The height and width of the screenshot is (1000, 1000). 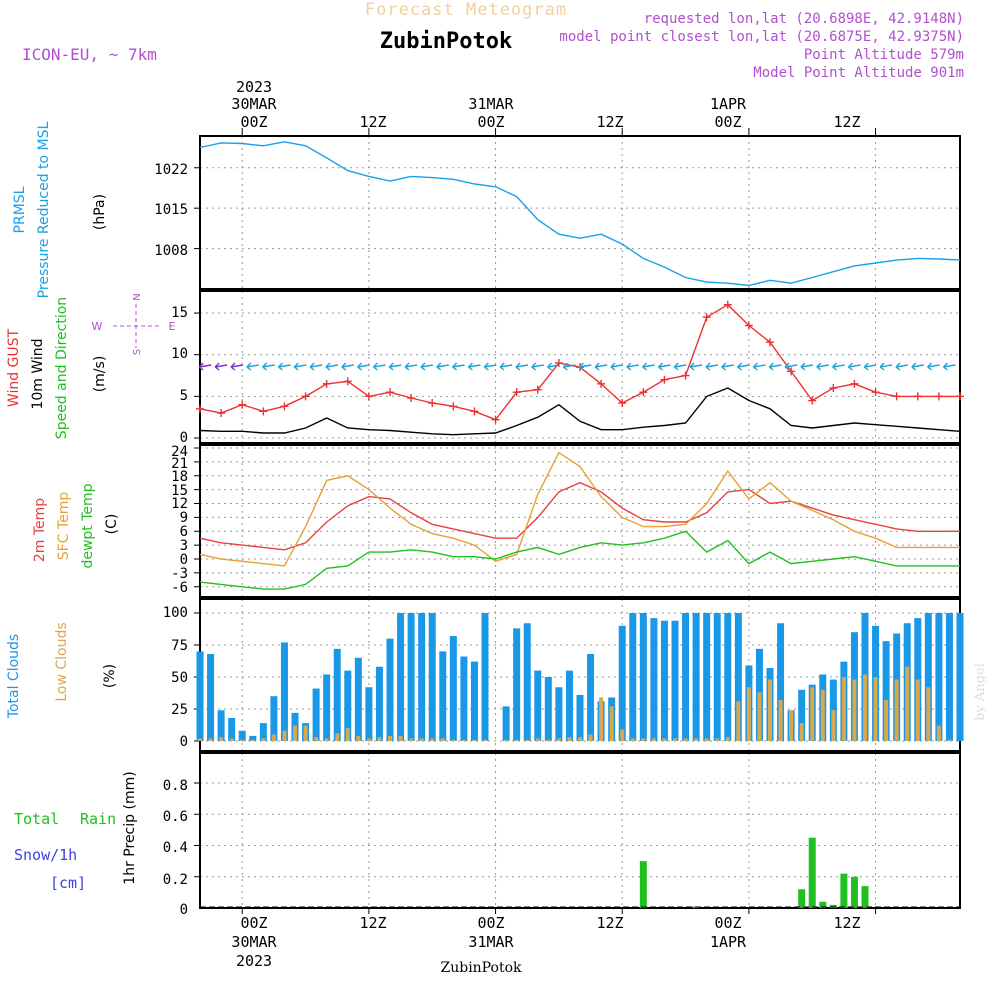 What do you see at coordinates (98, 819) in the screenshot?
I see `rain-label-2: Rain` at bounding box center [98, 819].